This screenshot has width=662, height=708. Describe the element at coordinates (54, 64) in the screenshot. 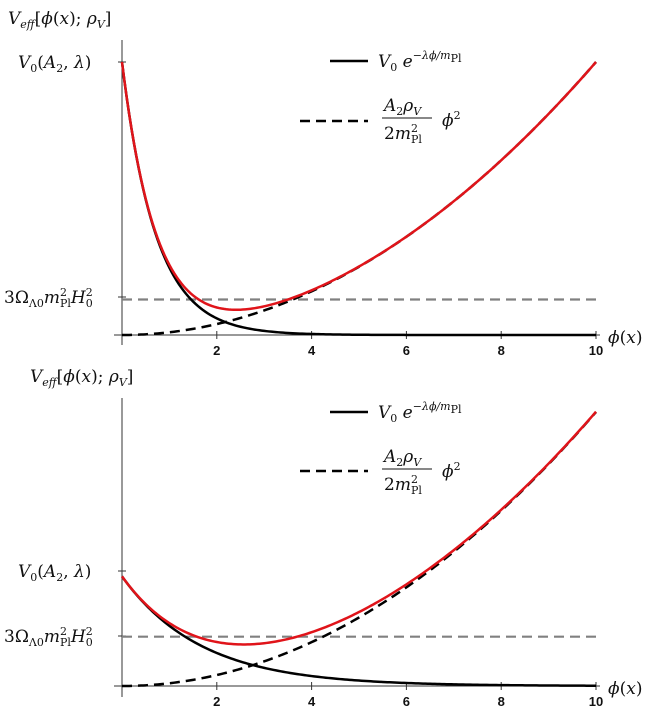

I see `top-v0-label: V0(A2, λ)` at that location.